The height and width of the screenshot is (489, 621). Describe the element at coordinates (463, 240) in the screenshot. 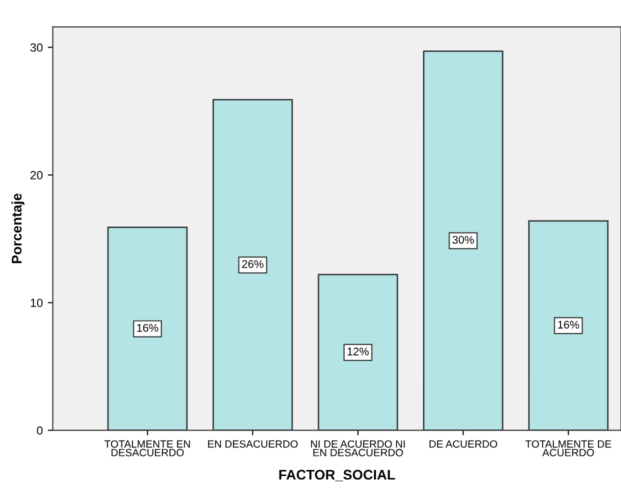

I see `data-label: 30%` at that location.